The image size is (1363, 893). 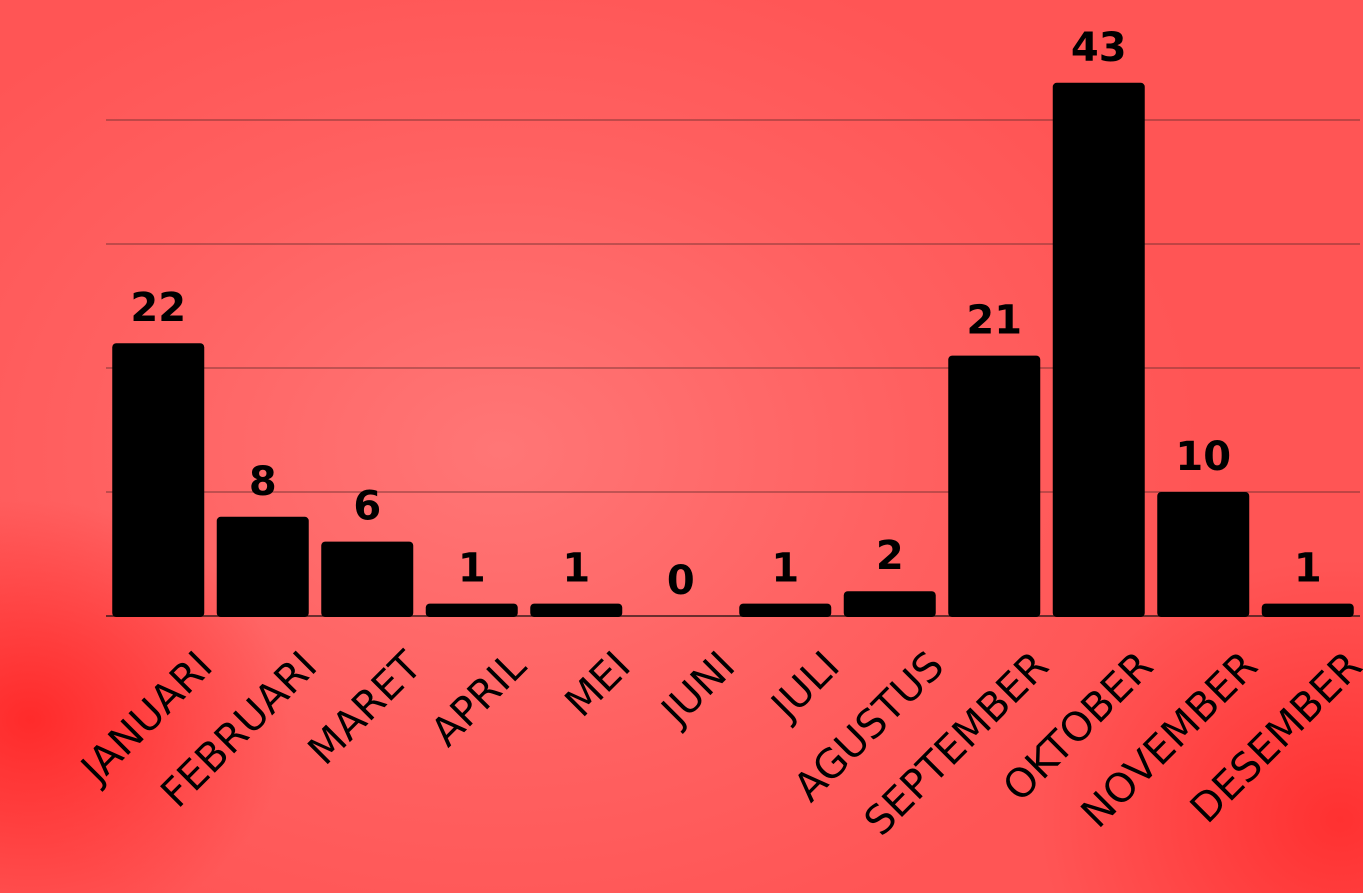 I want to click on value-label-maret: 6, so click(x=367, y=507).